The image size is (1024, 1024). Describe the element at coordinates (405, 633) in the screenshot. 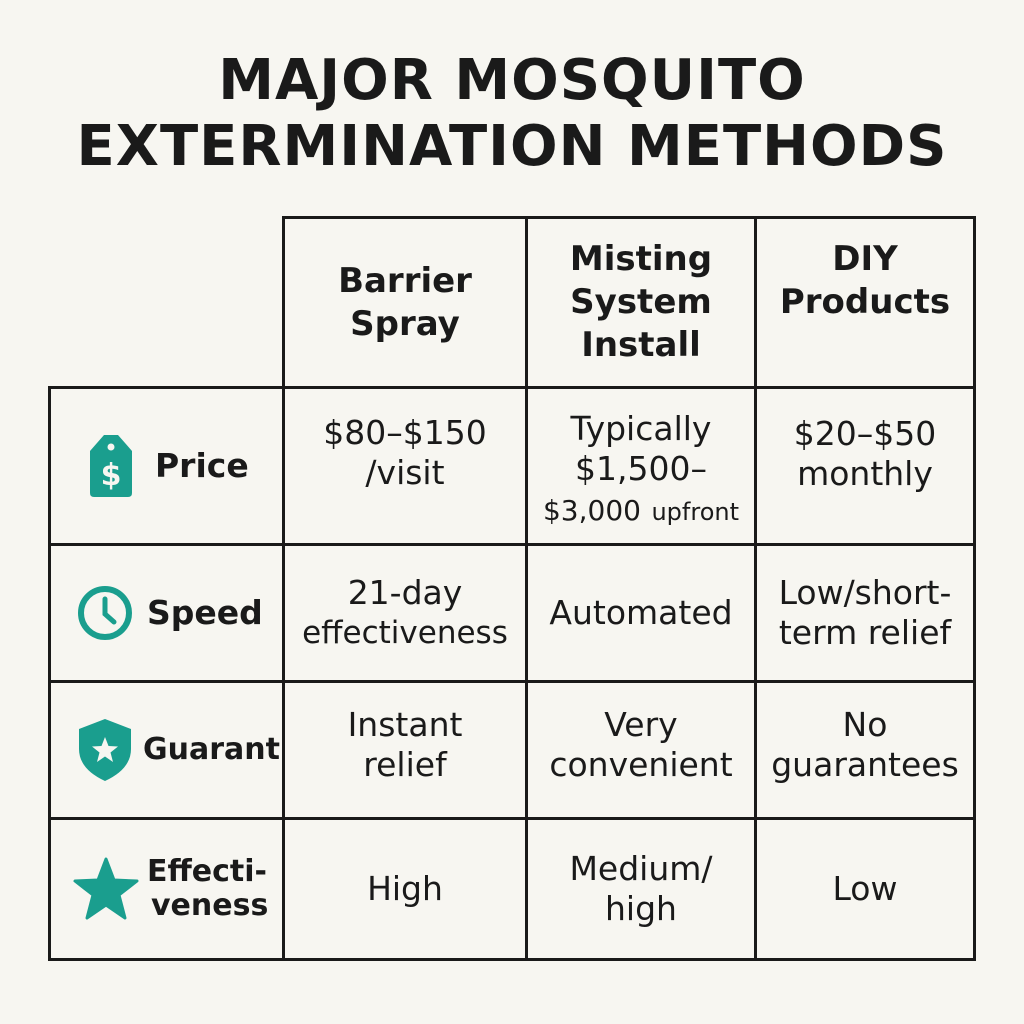

I see `cell-line: effectiveness` at that location.